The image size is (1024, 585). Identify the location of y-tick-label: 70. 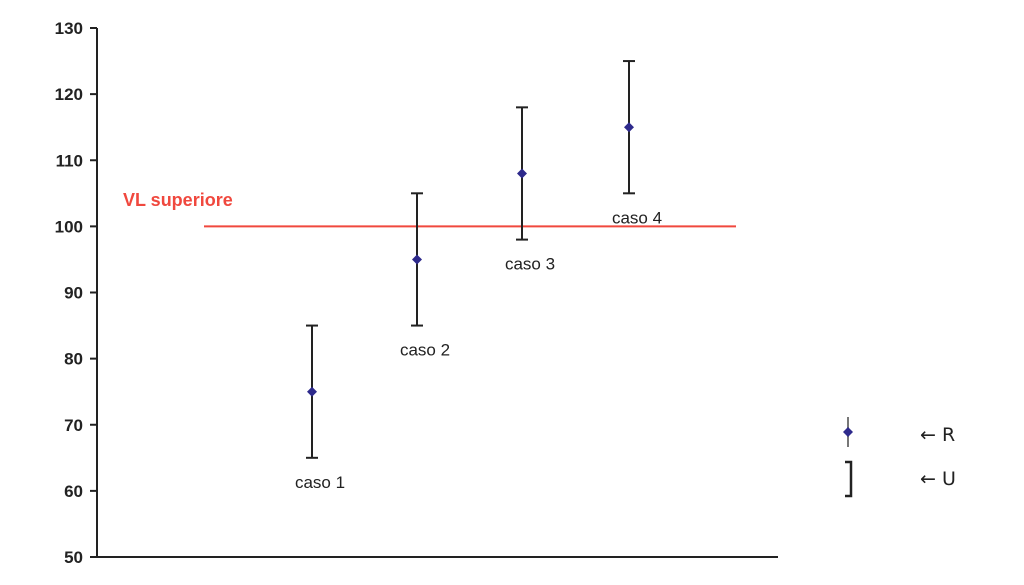
(73, 425).